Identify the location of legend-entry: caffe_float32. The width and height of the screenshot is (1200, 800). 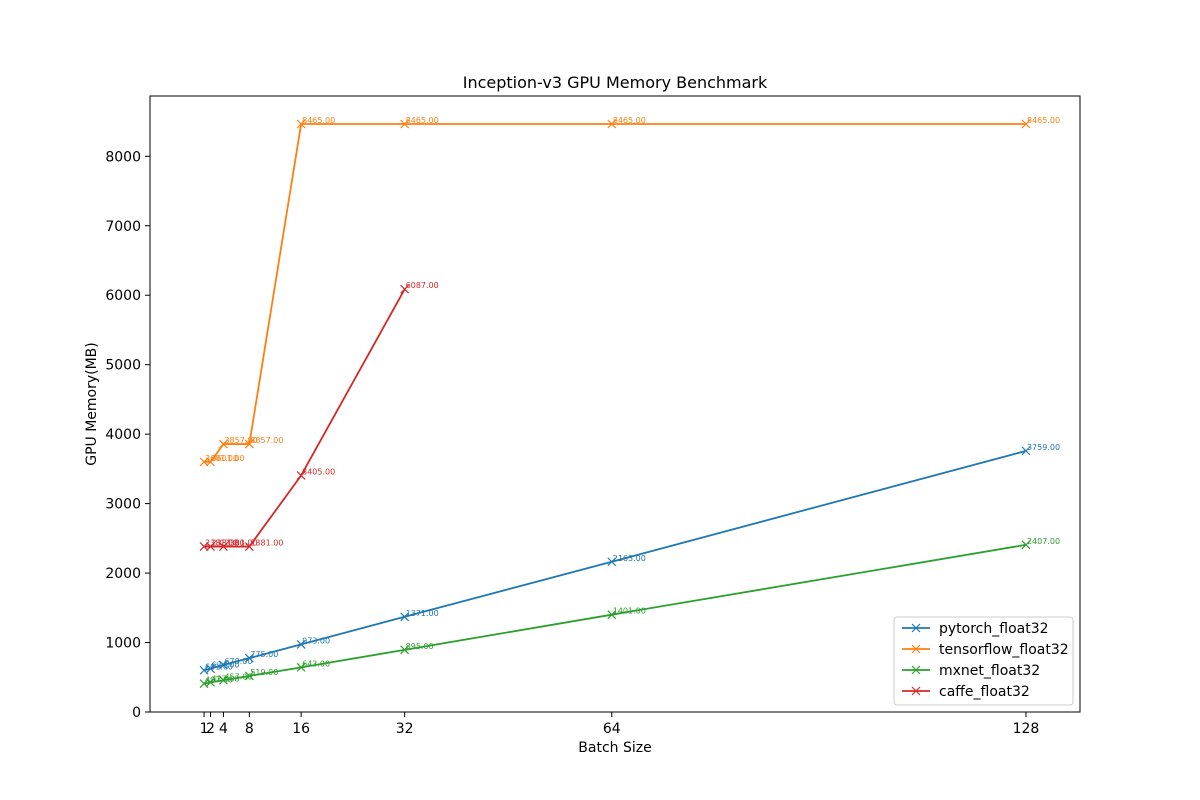
(966, 692).